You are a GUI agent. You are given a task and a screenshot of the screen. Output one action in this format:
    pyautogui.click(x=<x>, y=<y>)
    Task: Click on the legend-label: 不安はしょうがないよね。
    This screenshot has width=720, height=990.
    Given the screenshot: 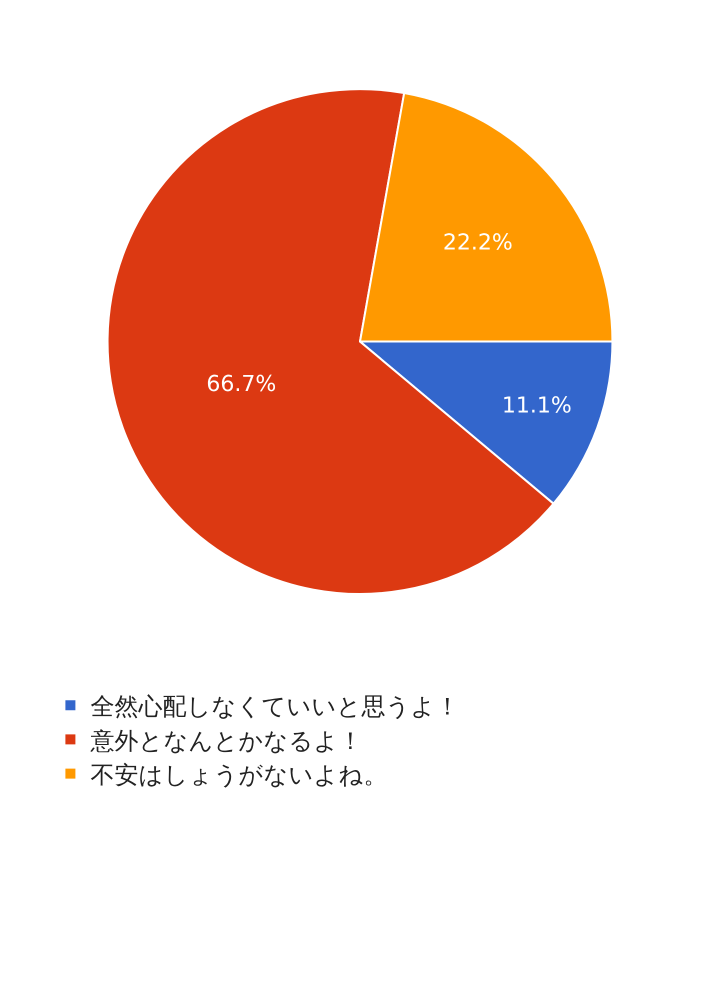 What is the action you would take?
    pyautogui.click(x=239, y=774)
    